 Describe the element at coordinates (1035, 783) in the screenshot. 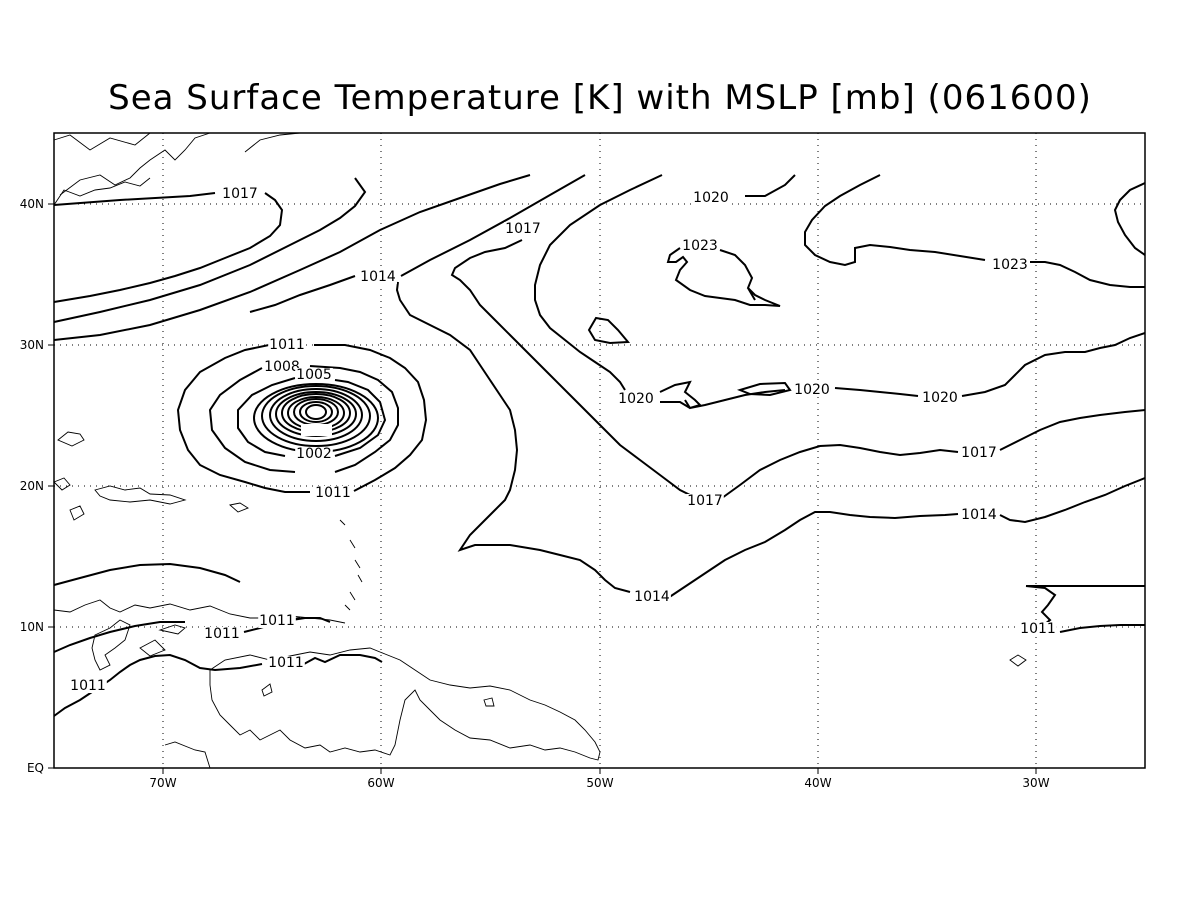

I see `x-tick-label: 30W` at that location.